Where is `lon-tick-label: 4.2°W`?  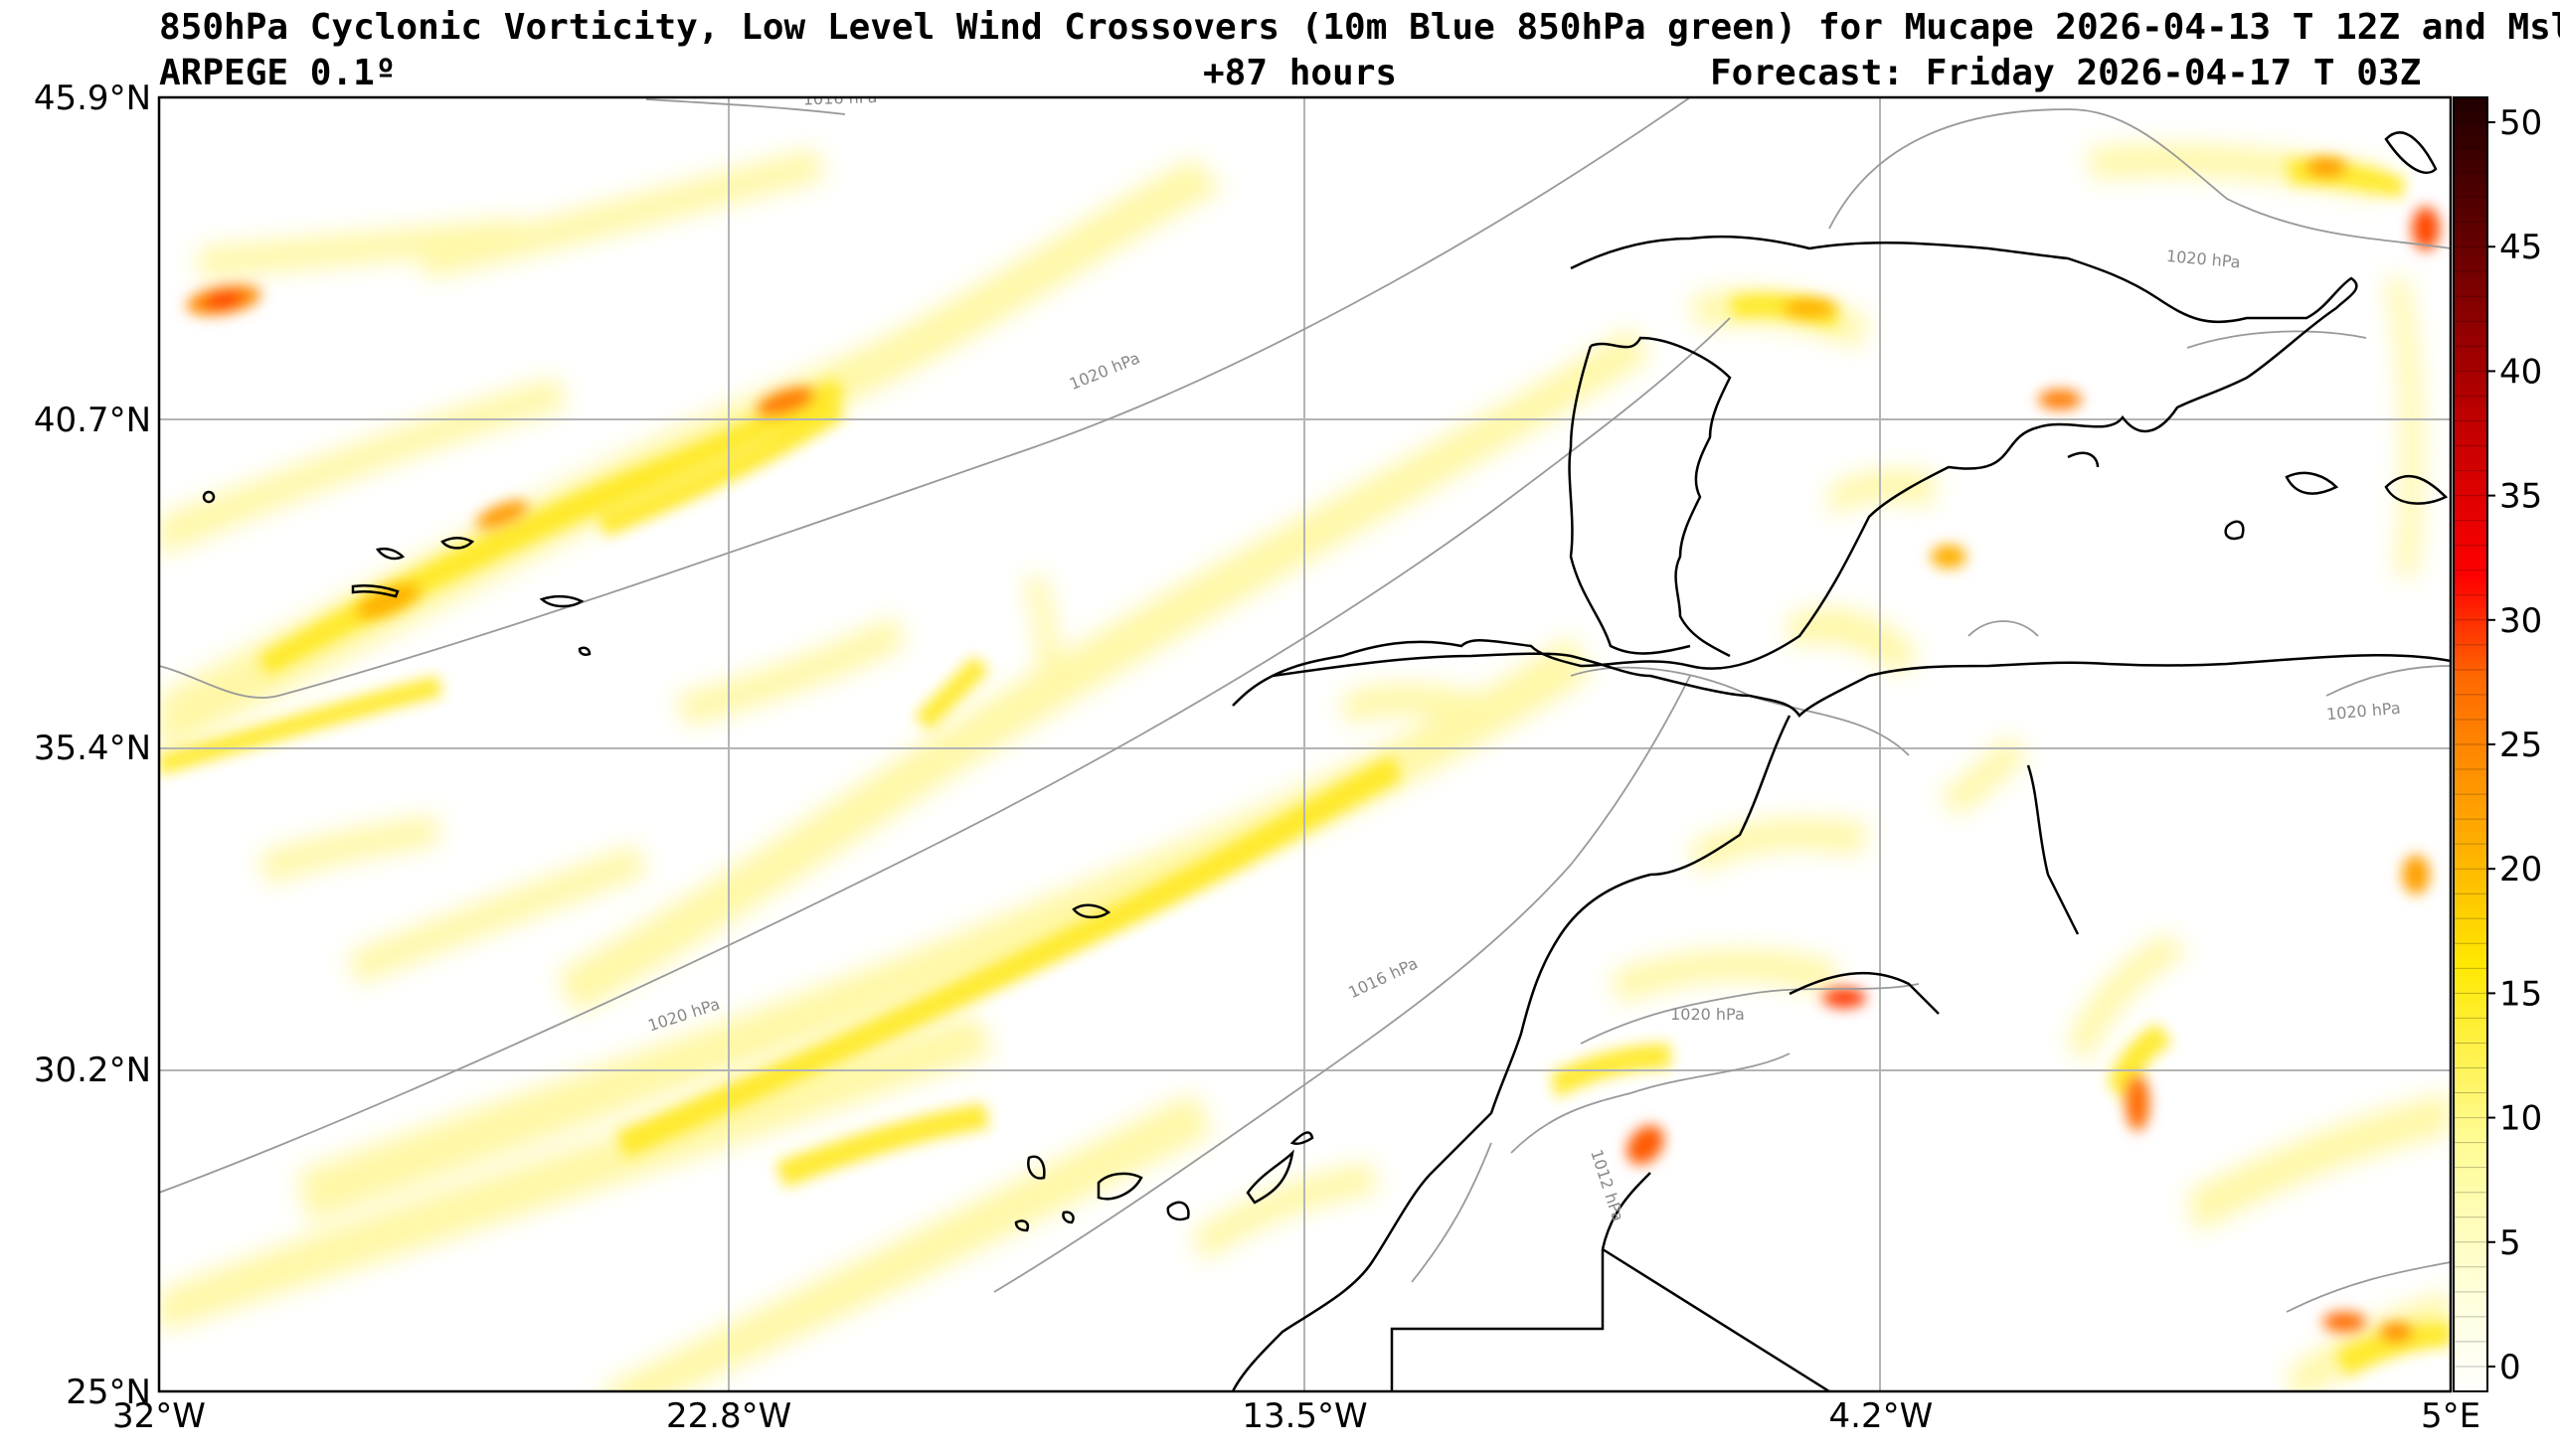 lon-tick-label: 4.2°W is located at coordinates (1881, 1416).